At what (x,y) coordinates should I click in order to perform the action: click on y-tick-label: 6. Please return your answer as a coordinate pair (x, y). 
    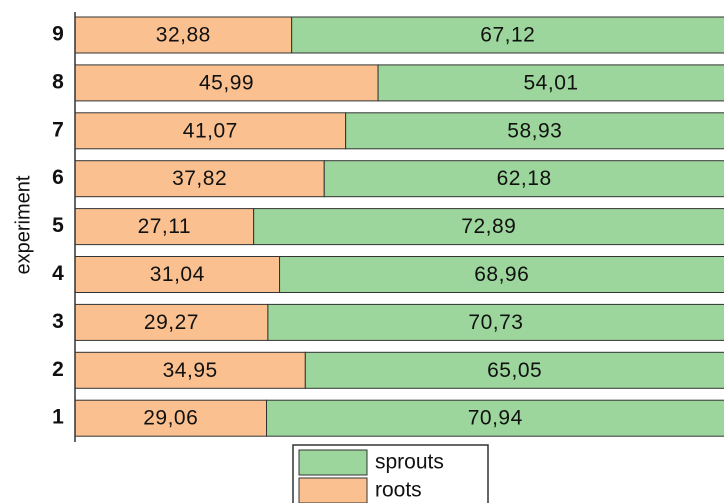
    Looking at the image, I should click on (58, 177).